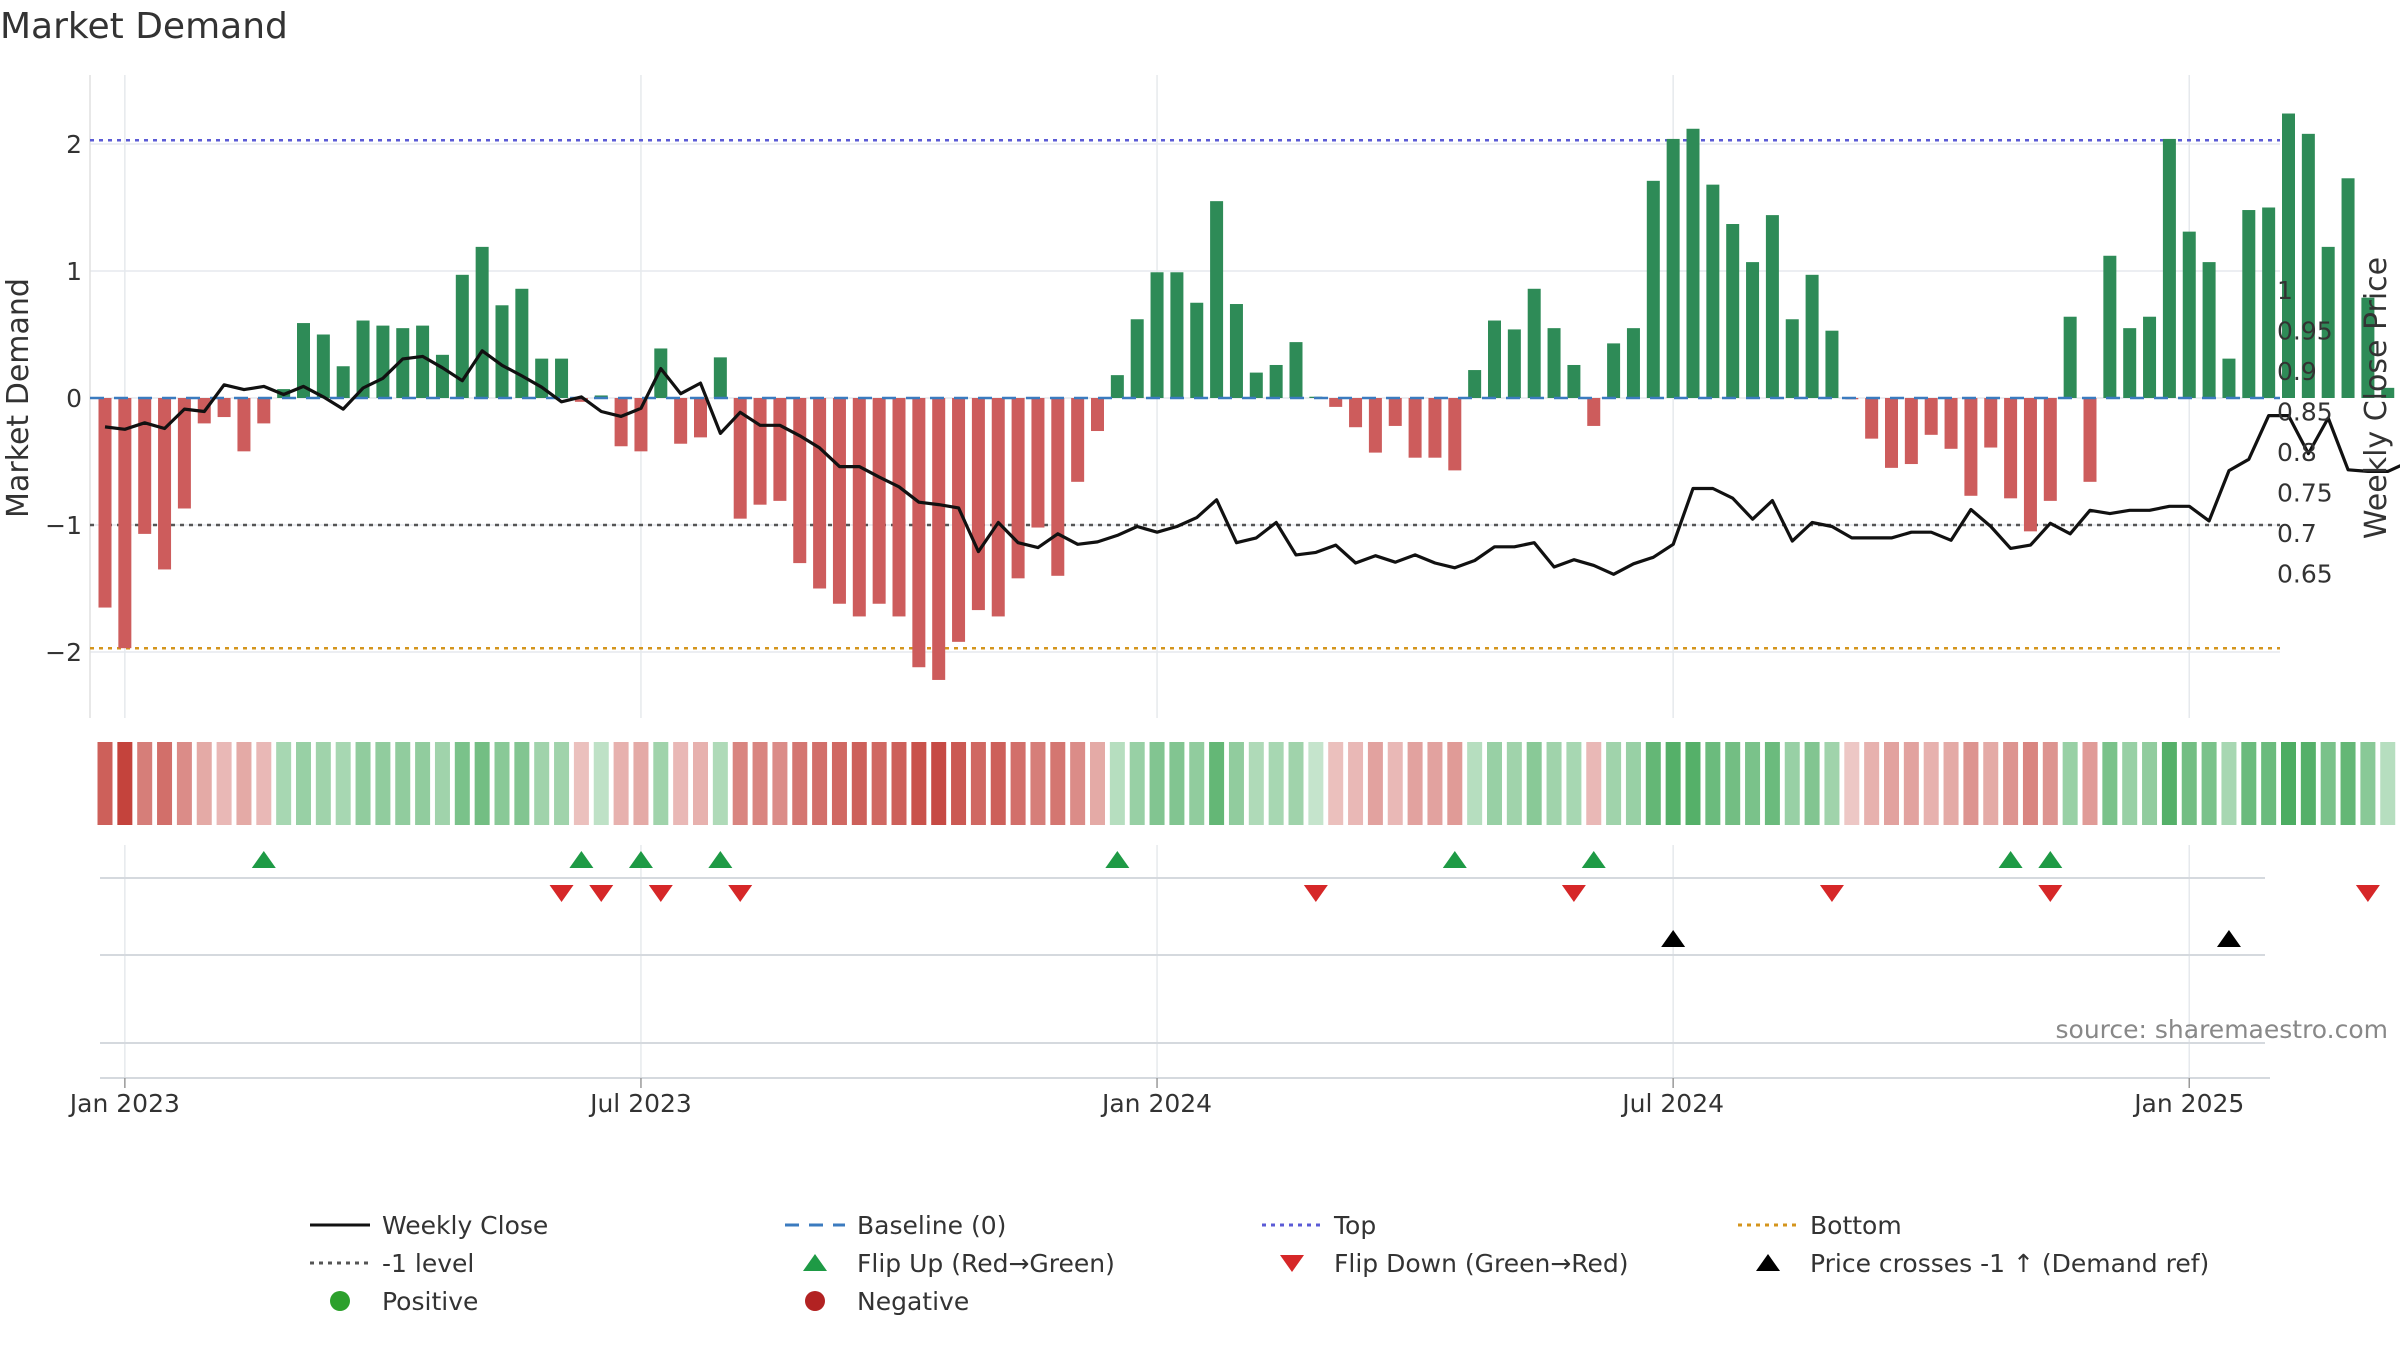 Image resolution: width=2400 pixels, height=1354 pixels. What do you see at coordinates (404, 1301) in the screenshot?
I see `legend-item: Positive` at bounding box center [404, 1301].